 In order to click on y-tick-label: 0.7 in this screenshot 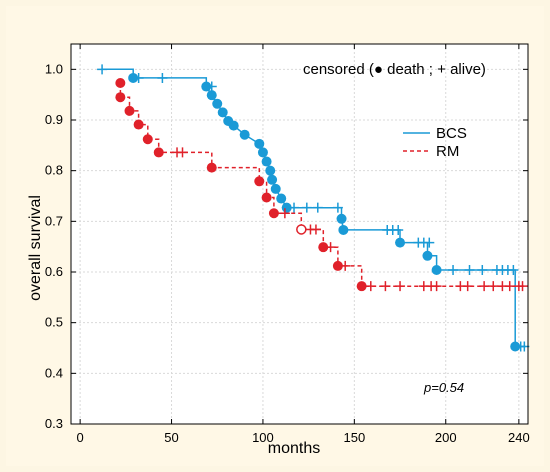, I will do `click(54, 220)`.